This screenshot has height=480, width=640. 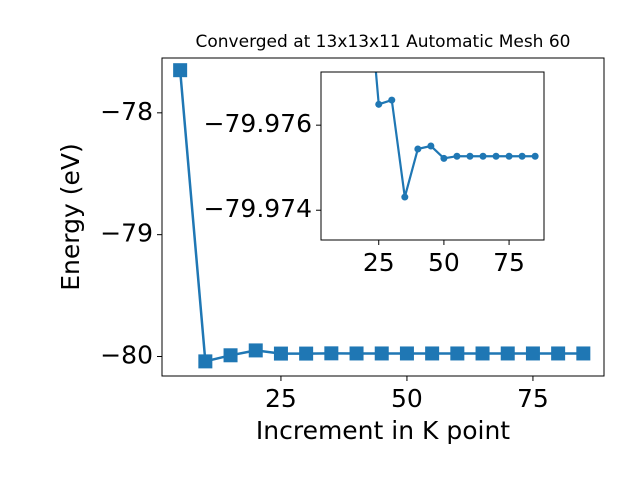 I want to click on plot-layer, so click(x=456, y=136).